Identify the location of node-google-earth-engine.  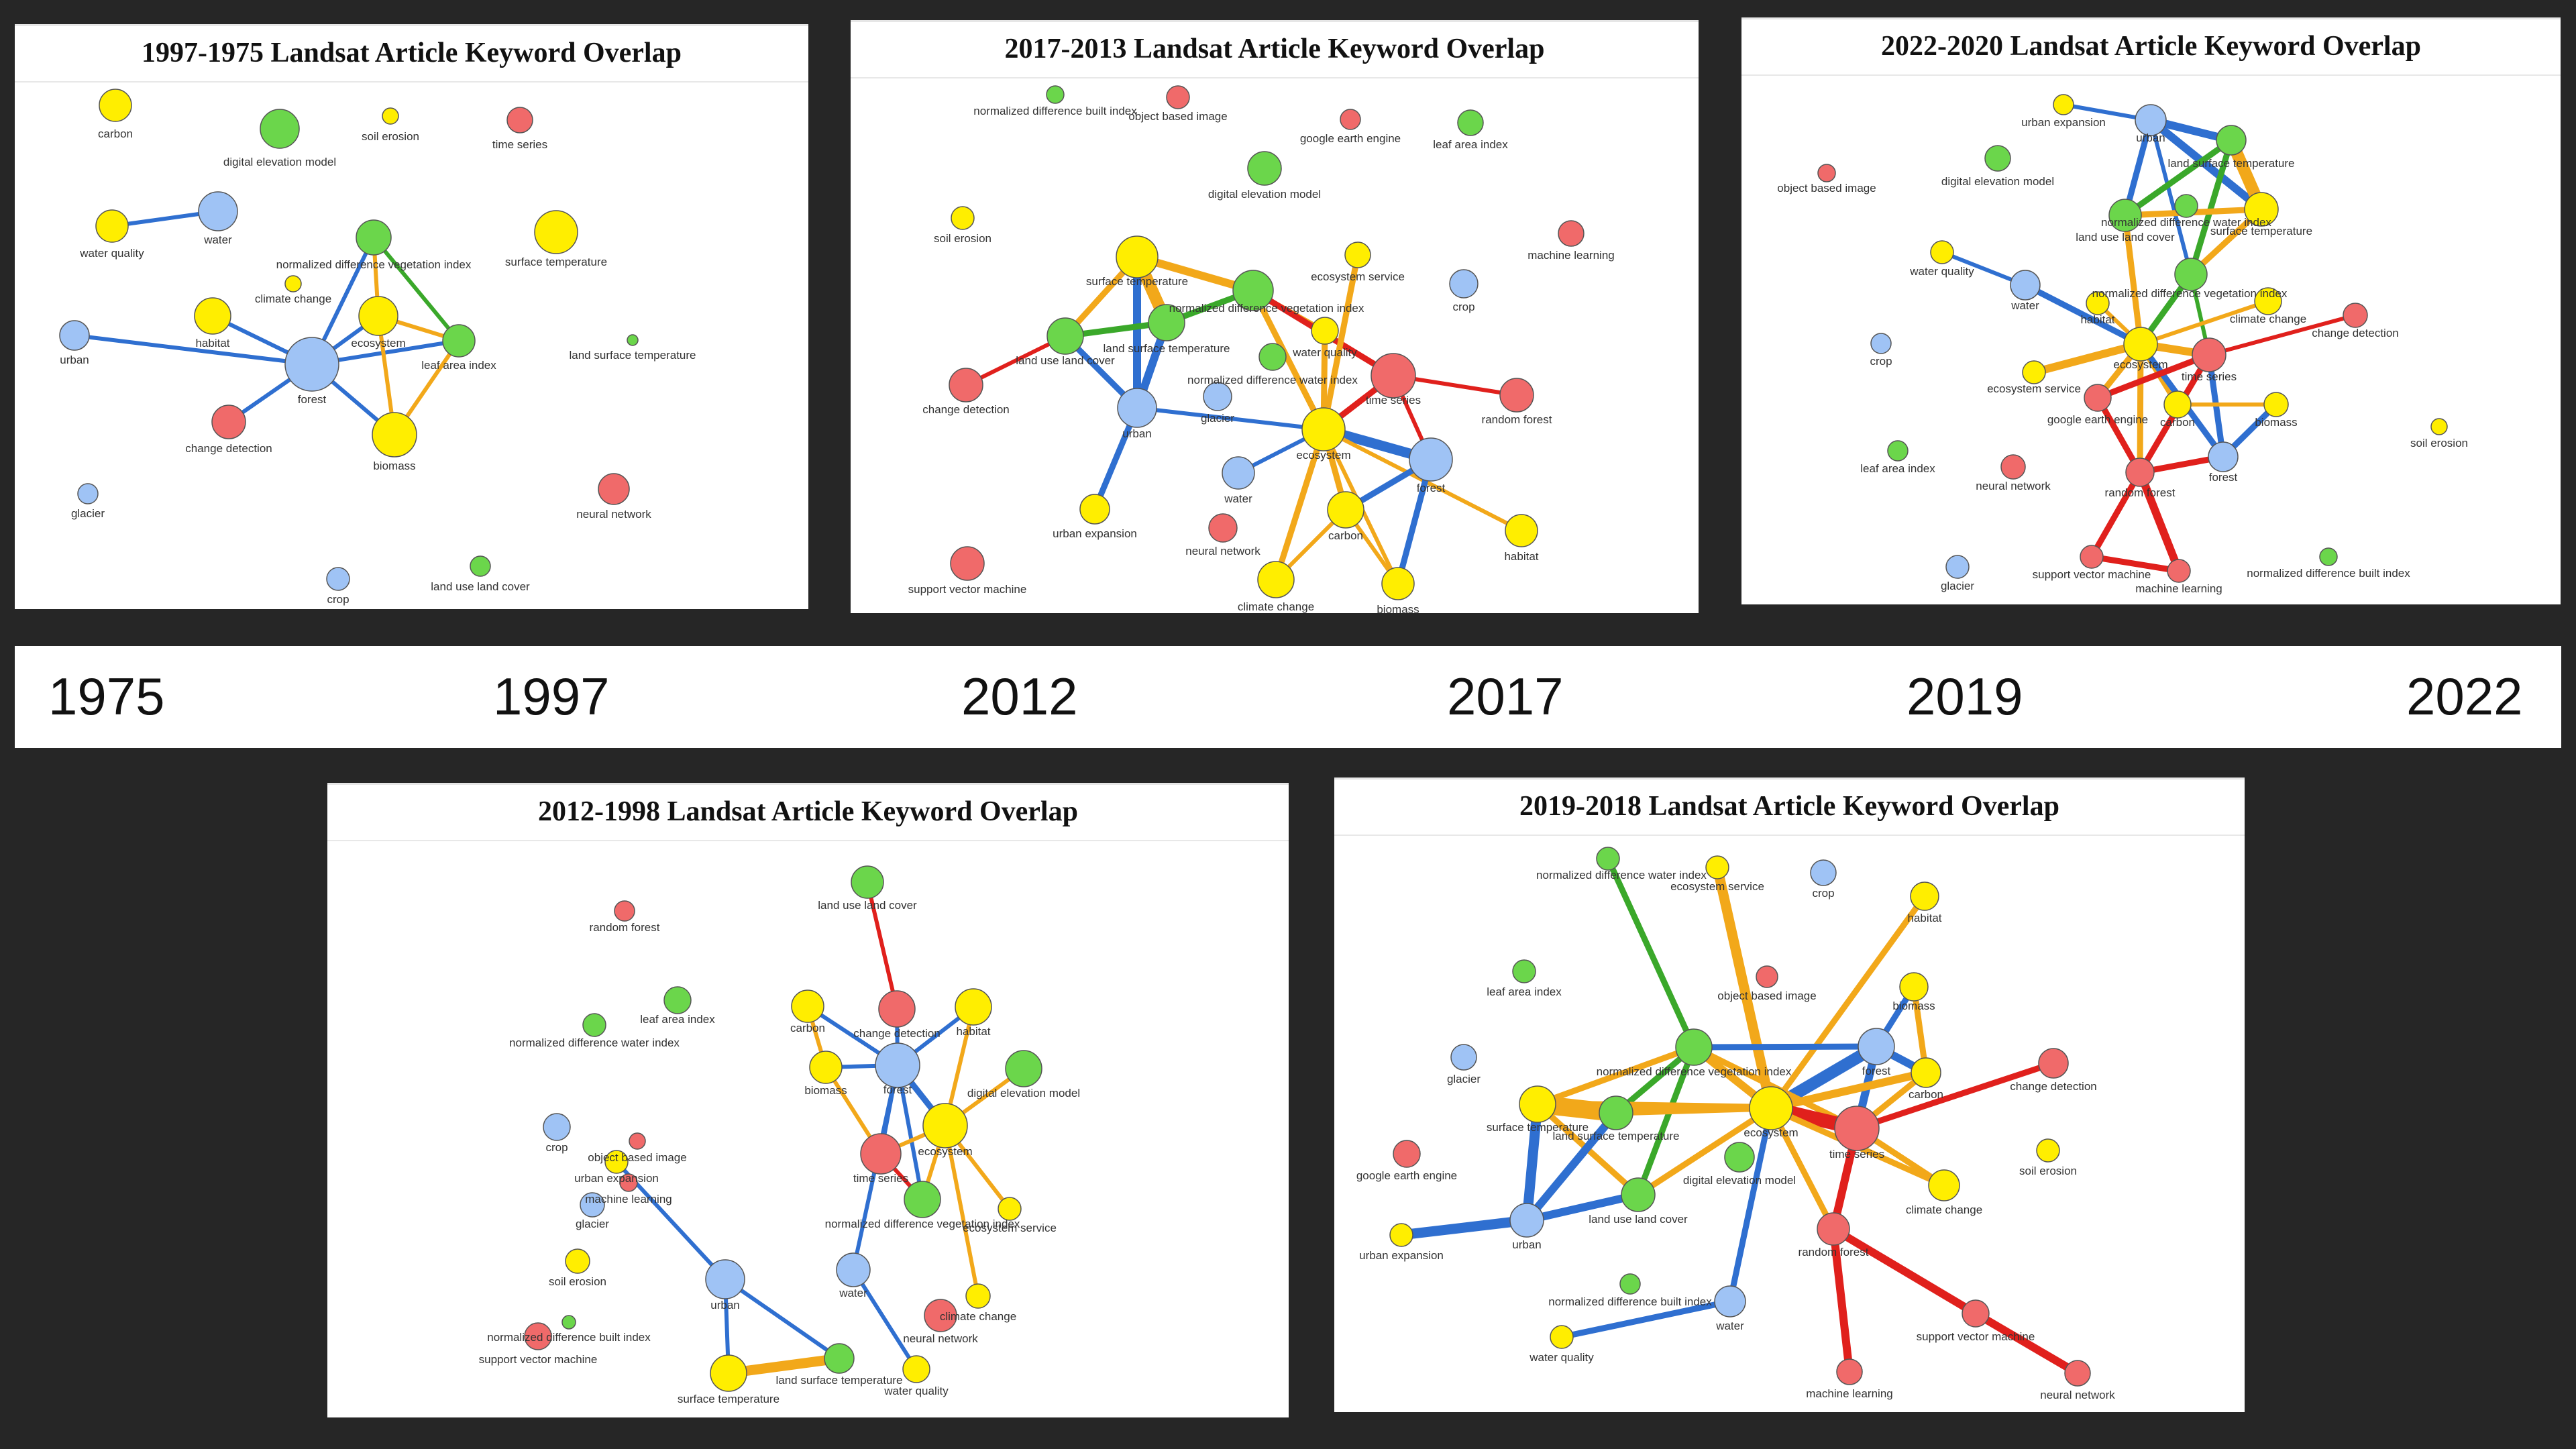
(2098, 398).